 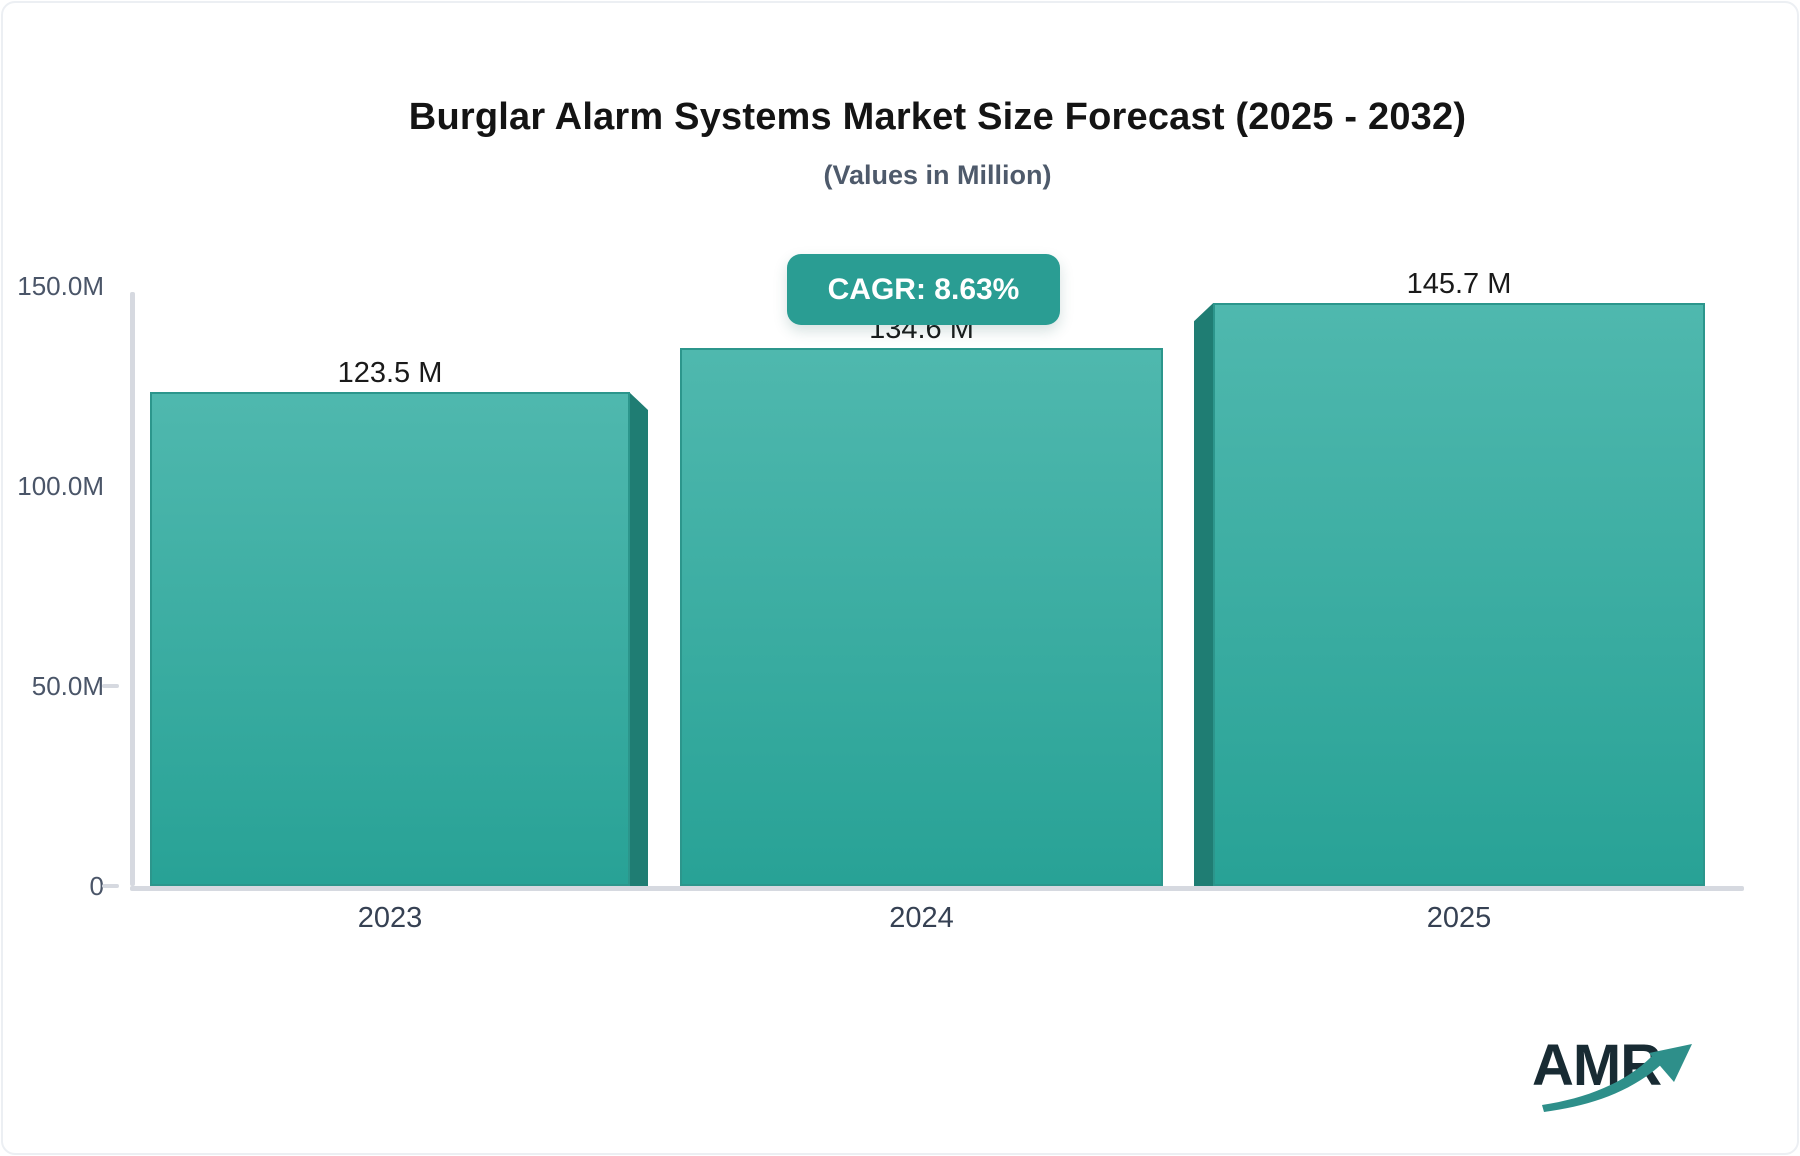 What do you see at coordinates (60, 286) in the screenshot?
I see `y-axis-tick-label: 150.0M` at bounding box center [60, 286].